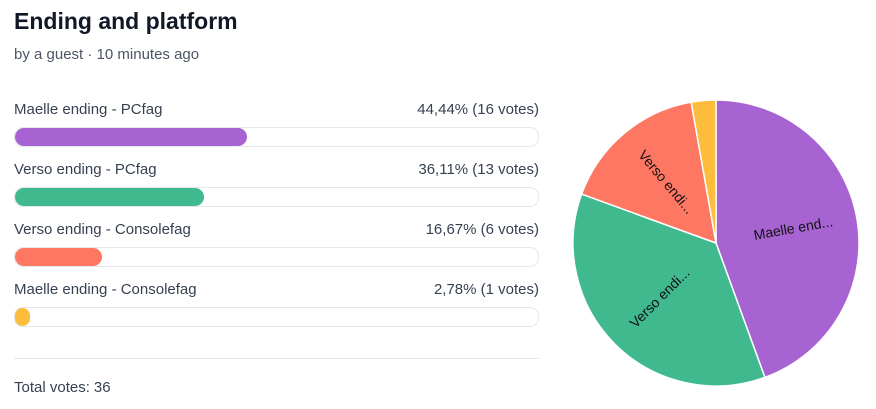 Image resolution: width=876 pixels, height=409 pixels. I want to click on byline: by a guest · 10 minutes ago, so click(107, 54).